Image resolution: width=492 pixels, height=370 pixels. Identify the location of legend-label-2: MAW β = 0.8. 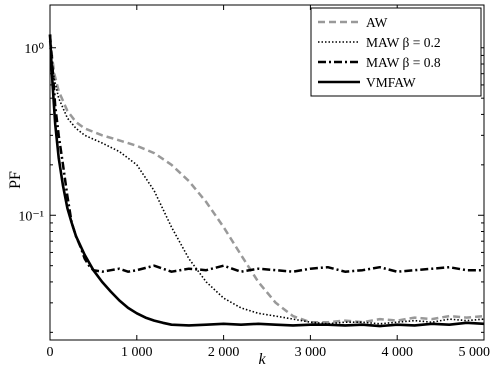
(403, 62).